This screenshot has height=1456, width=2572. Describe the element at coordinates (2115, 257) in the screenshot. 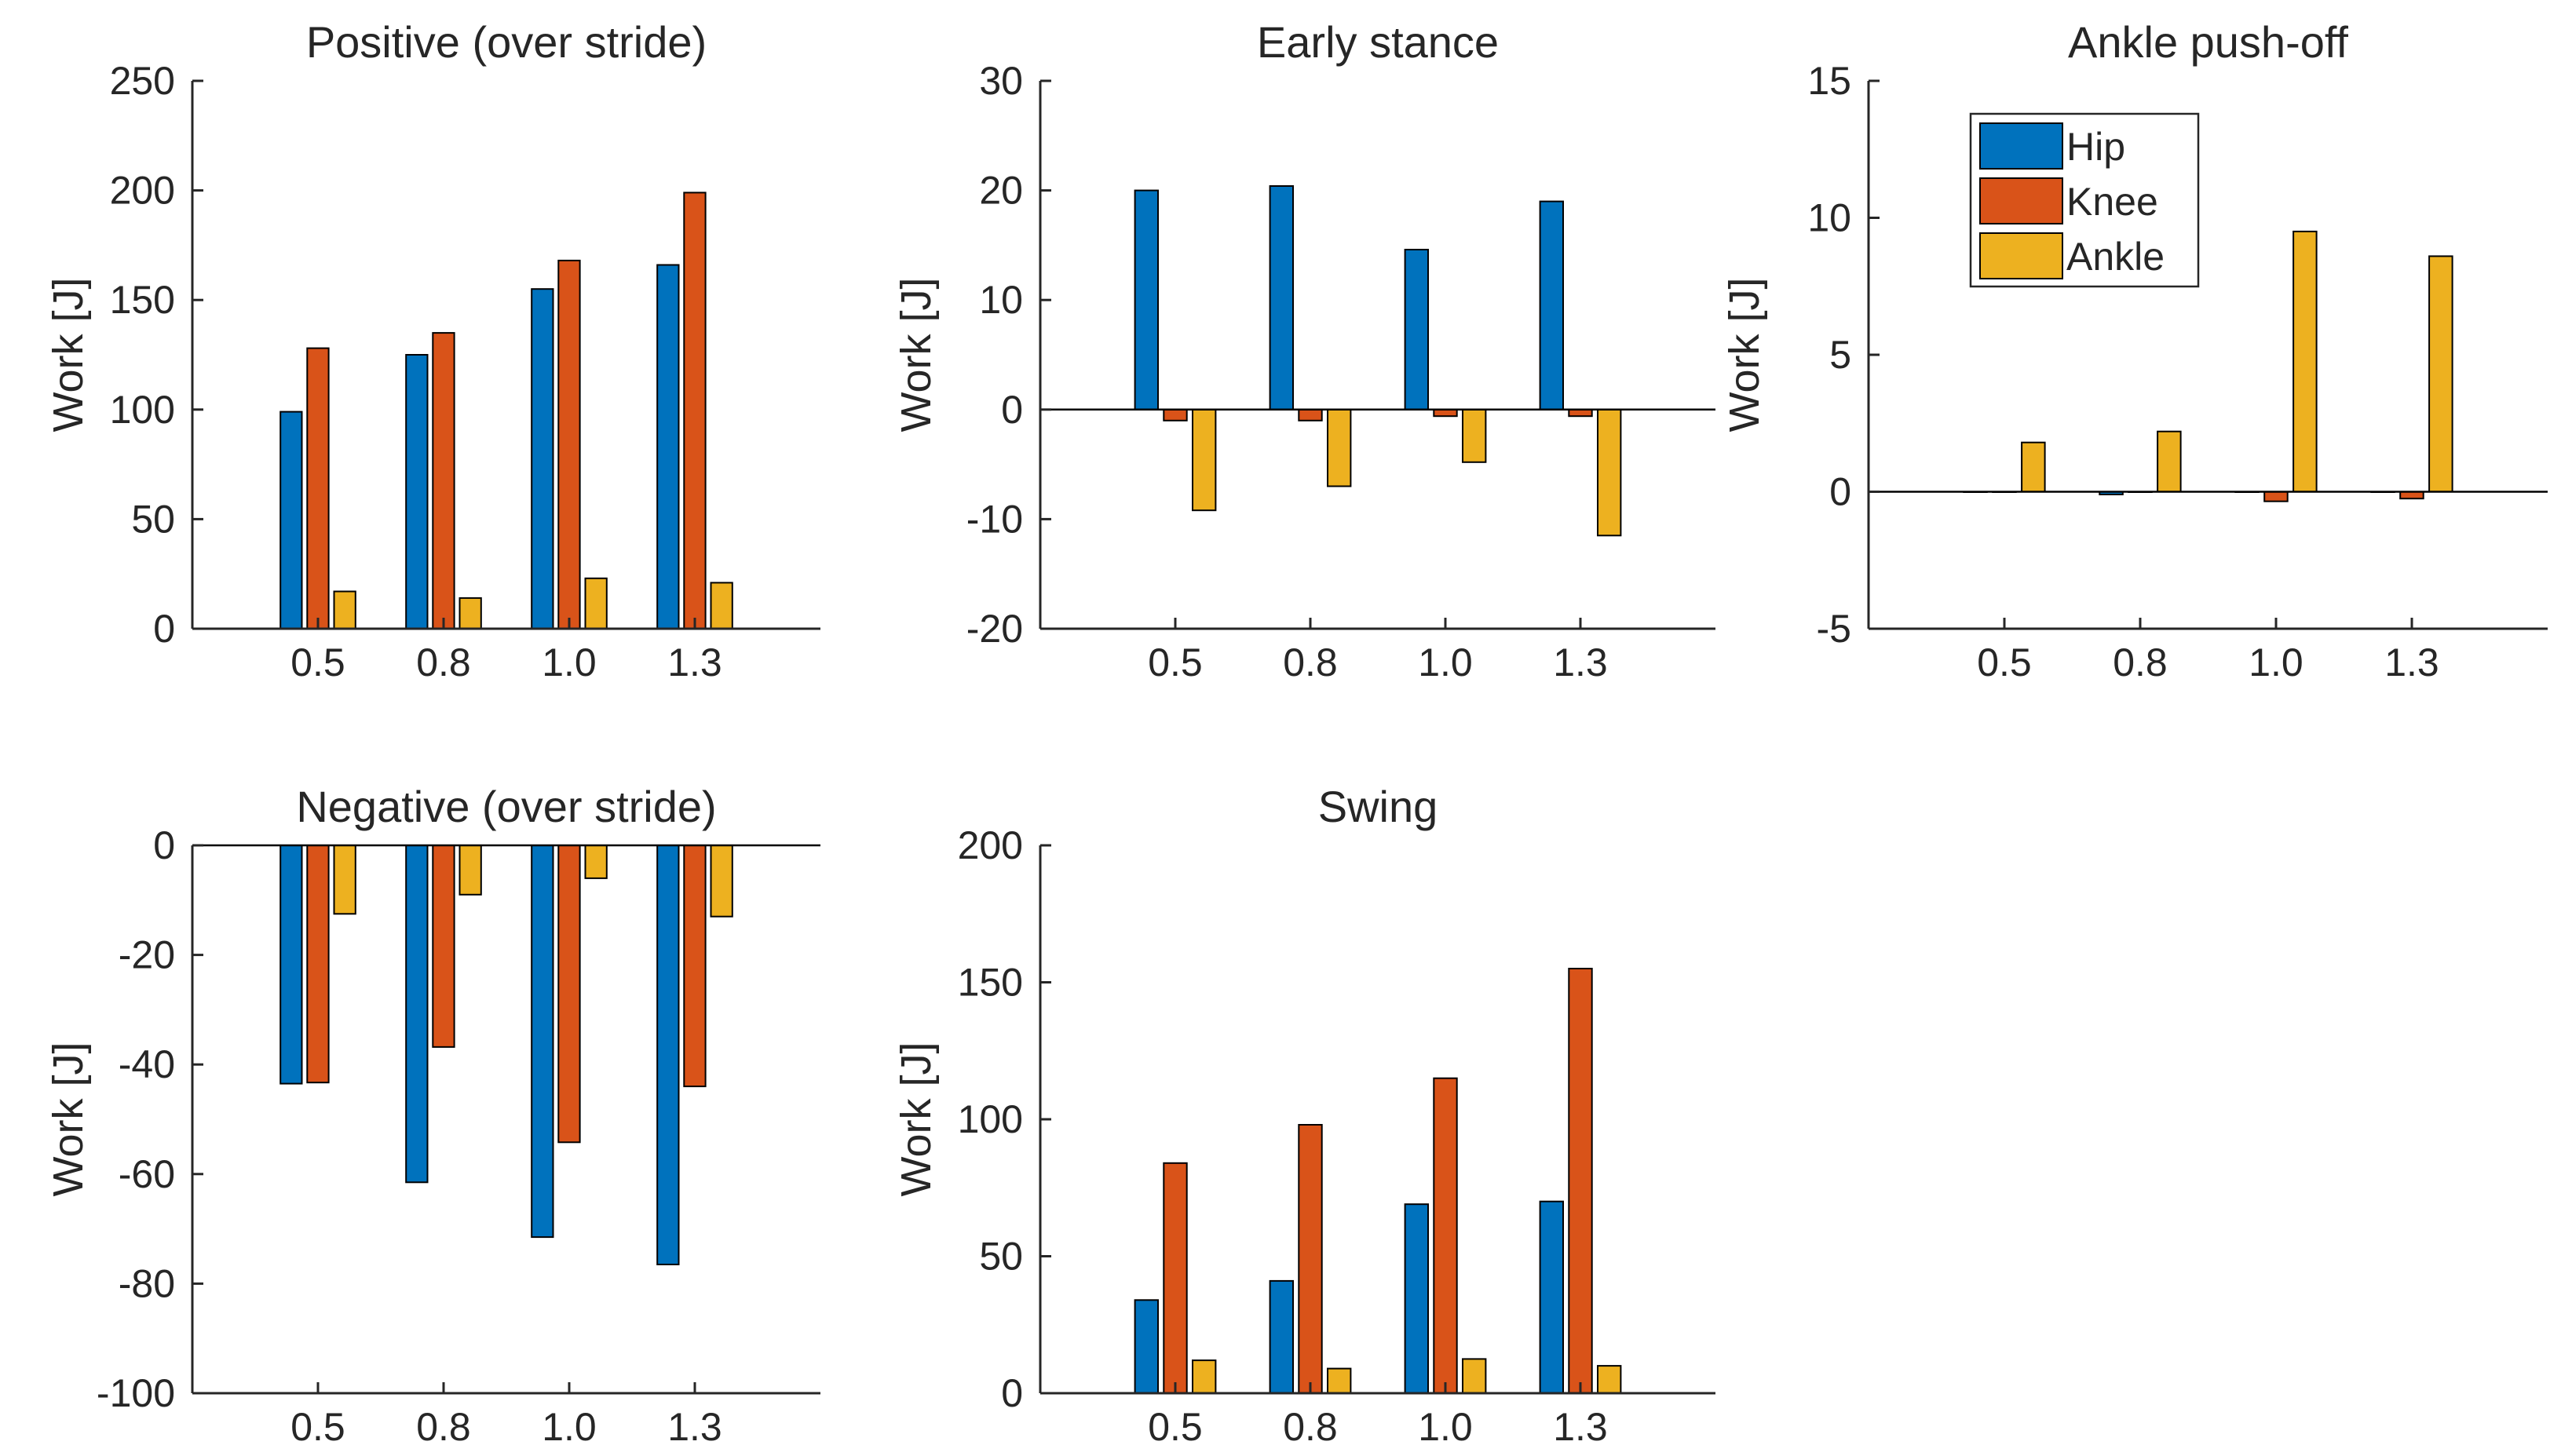

I see `legend-label-ankle: Ankle` at that location.